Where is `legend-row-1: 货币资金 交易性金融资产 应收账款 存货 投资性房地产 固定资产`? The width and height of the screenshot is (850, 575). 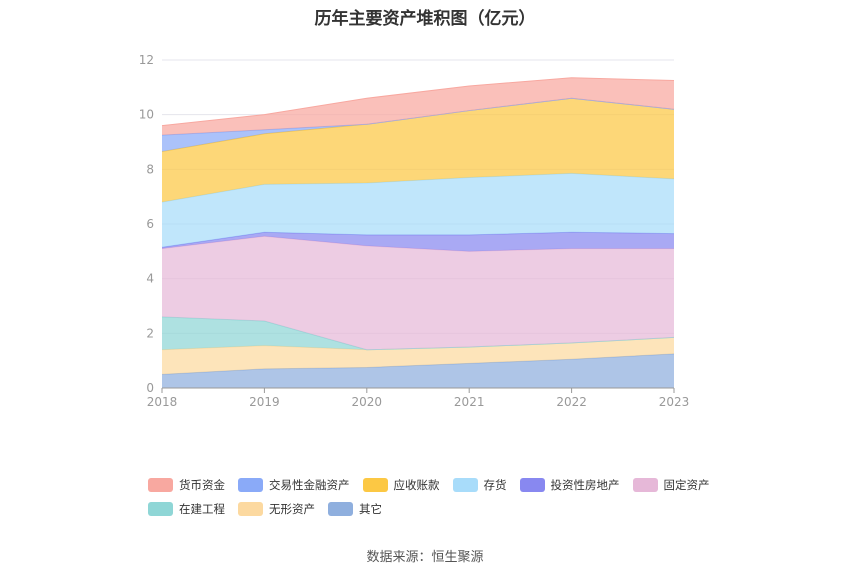 legend-row-1: 货币资金 交易性金融资产 应收账款 存货 投资性房地产 固定资产 is located at coordinates (448, 485).